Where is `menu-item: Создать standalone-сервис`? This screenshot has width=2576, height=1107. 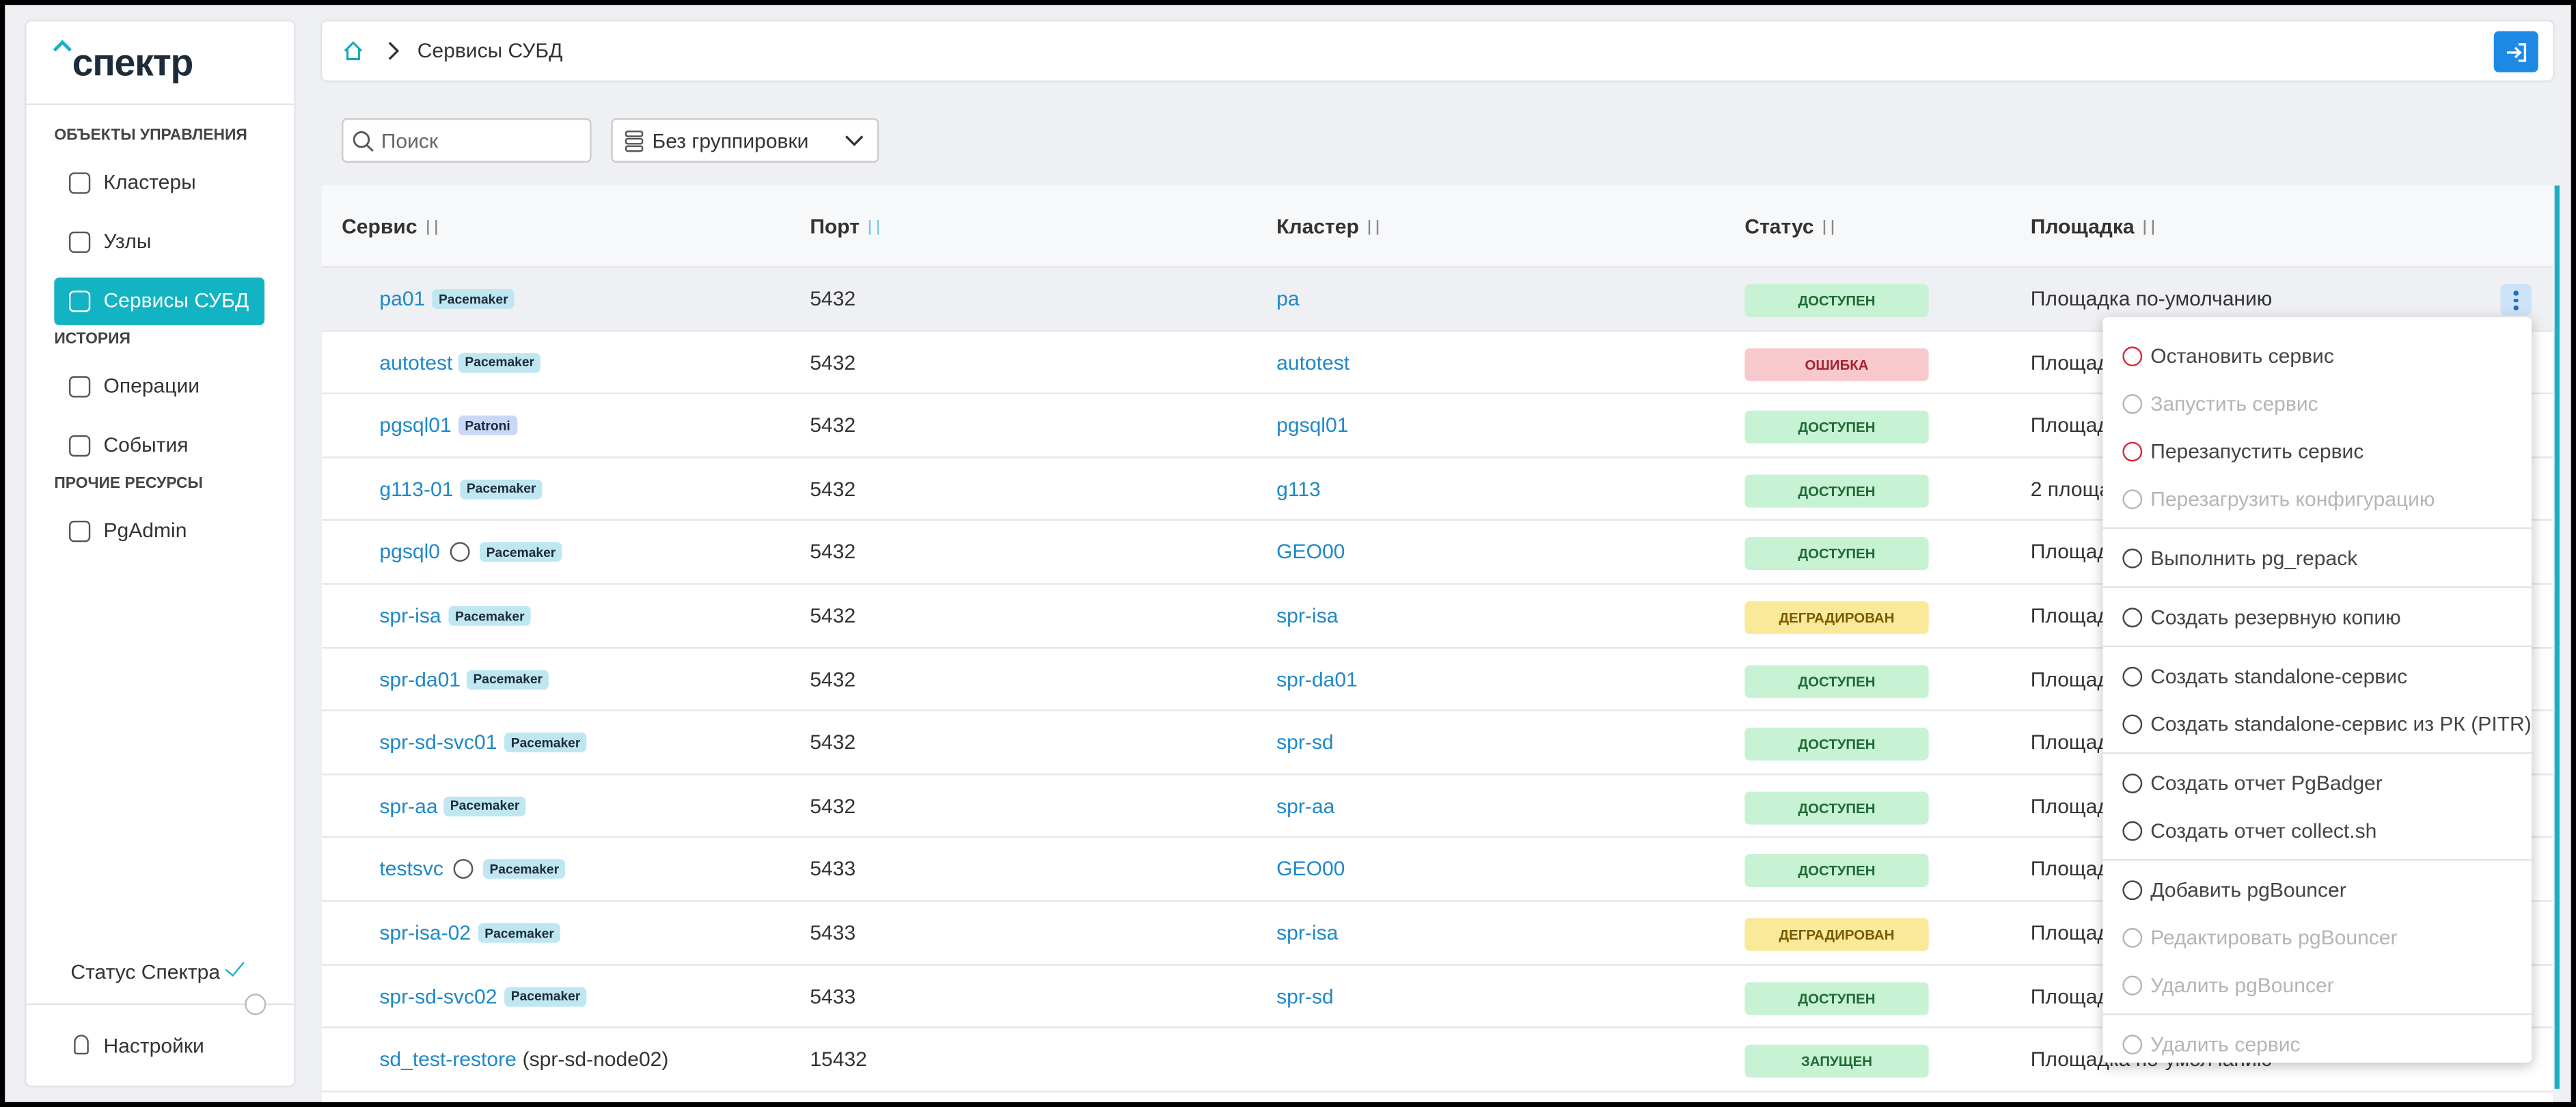 menu-item: Создать standalone-сервис is located at coordinates (2317, 678).